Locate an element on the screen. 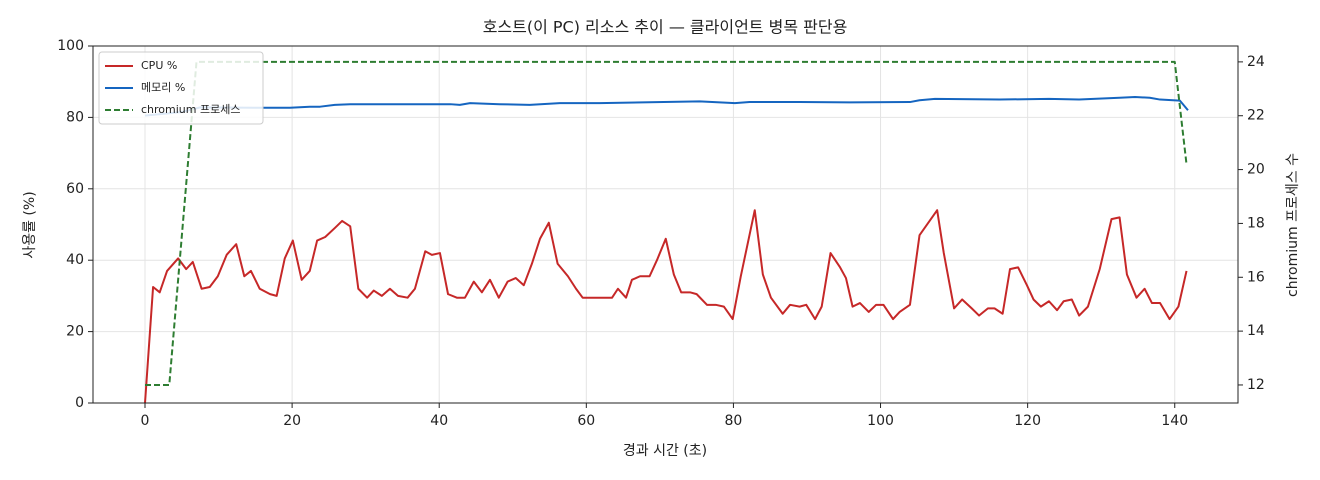  legend-label: CPU % is located at coordinates (159, 65).